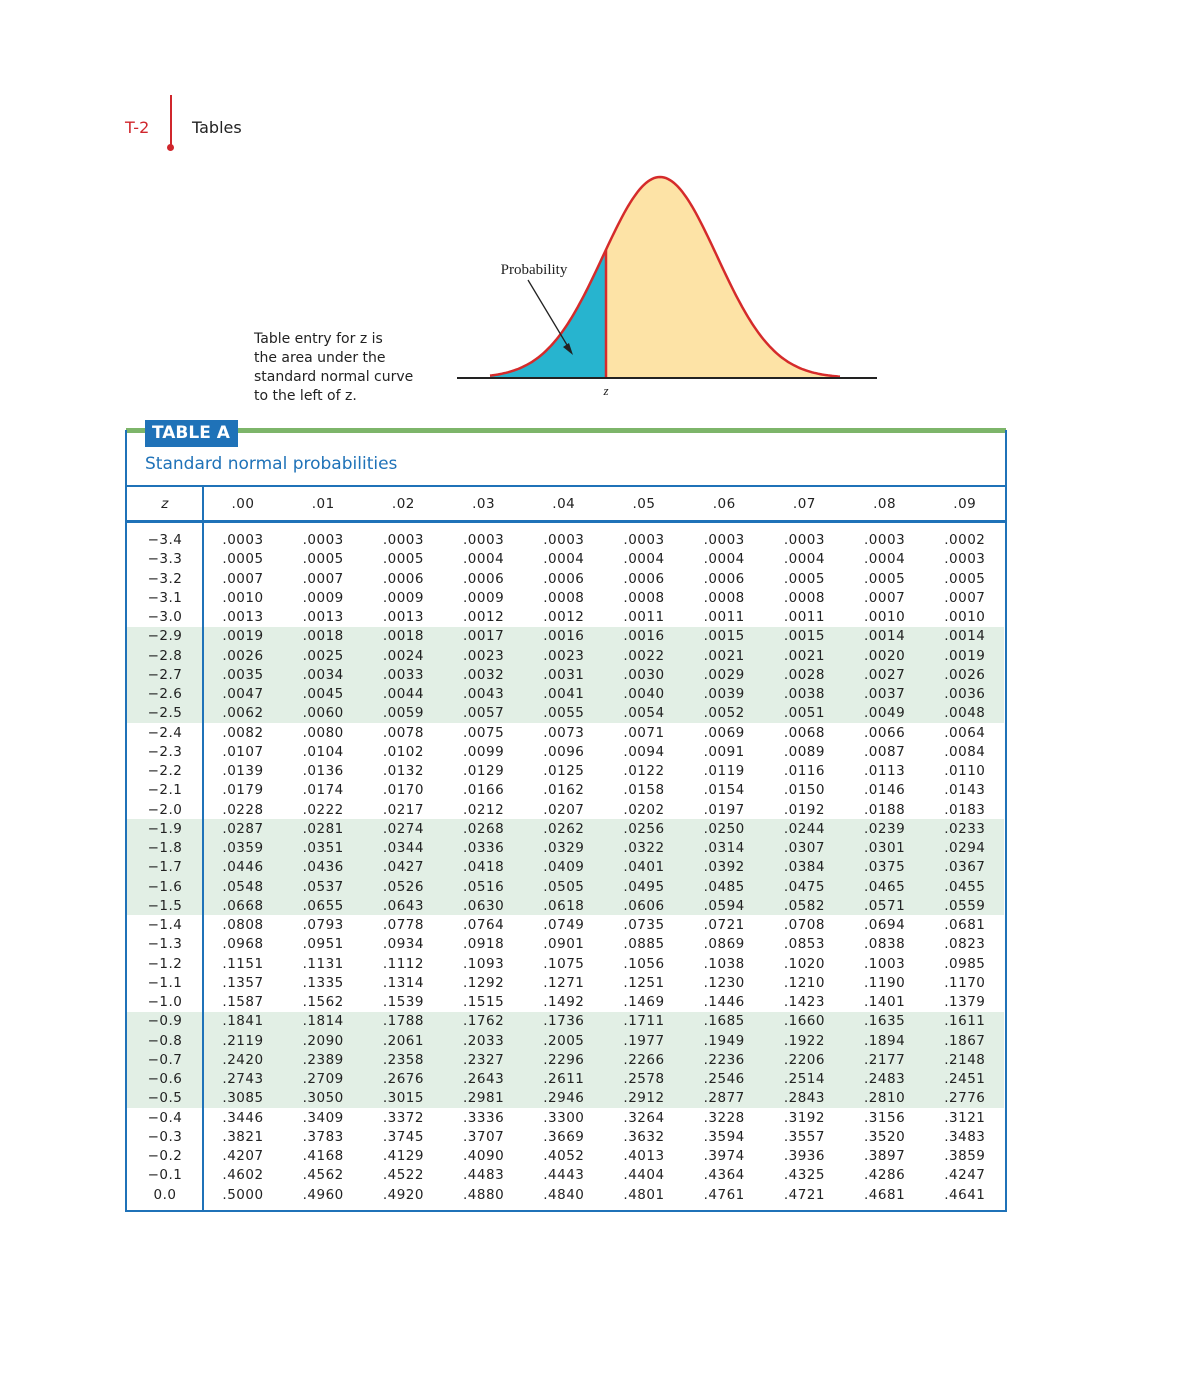  What do you see at coordinates (724, 617) in the screenshot?
I see `probability-cell: .0011` at bounding box center [724, 617].